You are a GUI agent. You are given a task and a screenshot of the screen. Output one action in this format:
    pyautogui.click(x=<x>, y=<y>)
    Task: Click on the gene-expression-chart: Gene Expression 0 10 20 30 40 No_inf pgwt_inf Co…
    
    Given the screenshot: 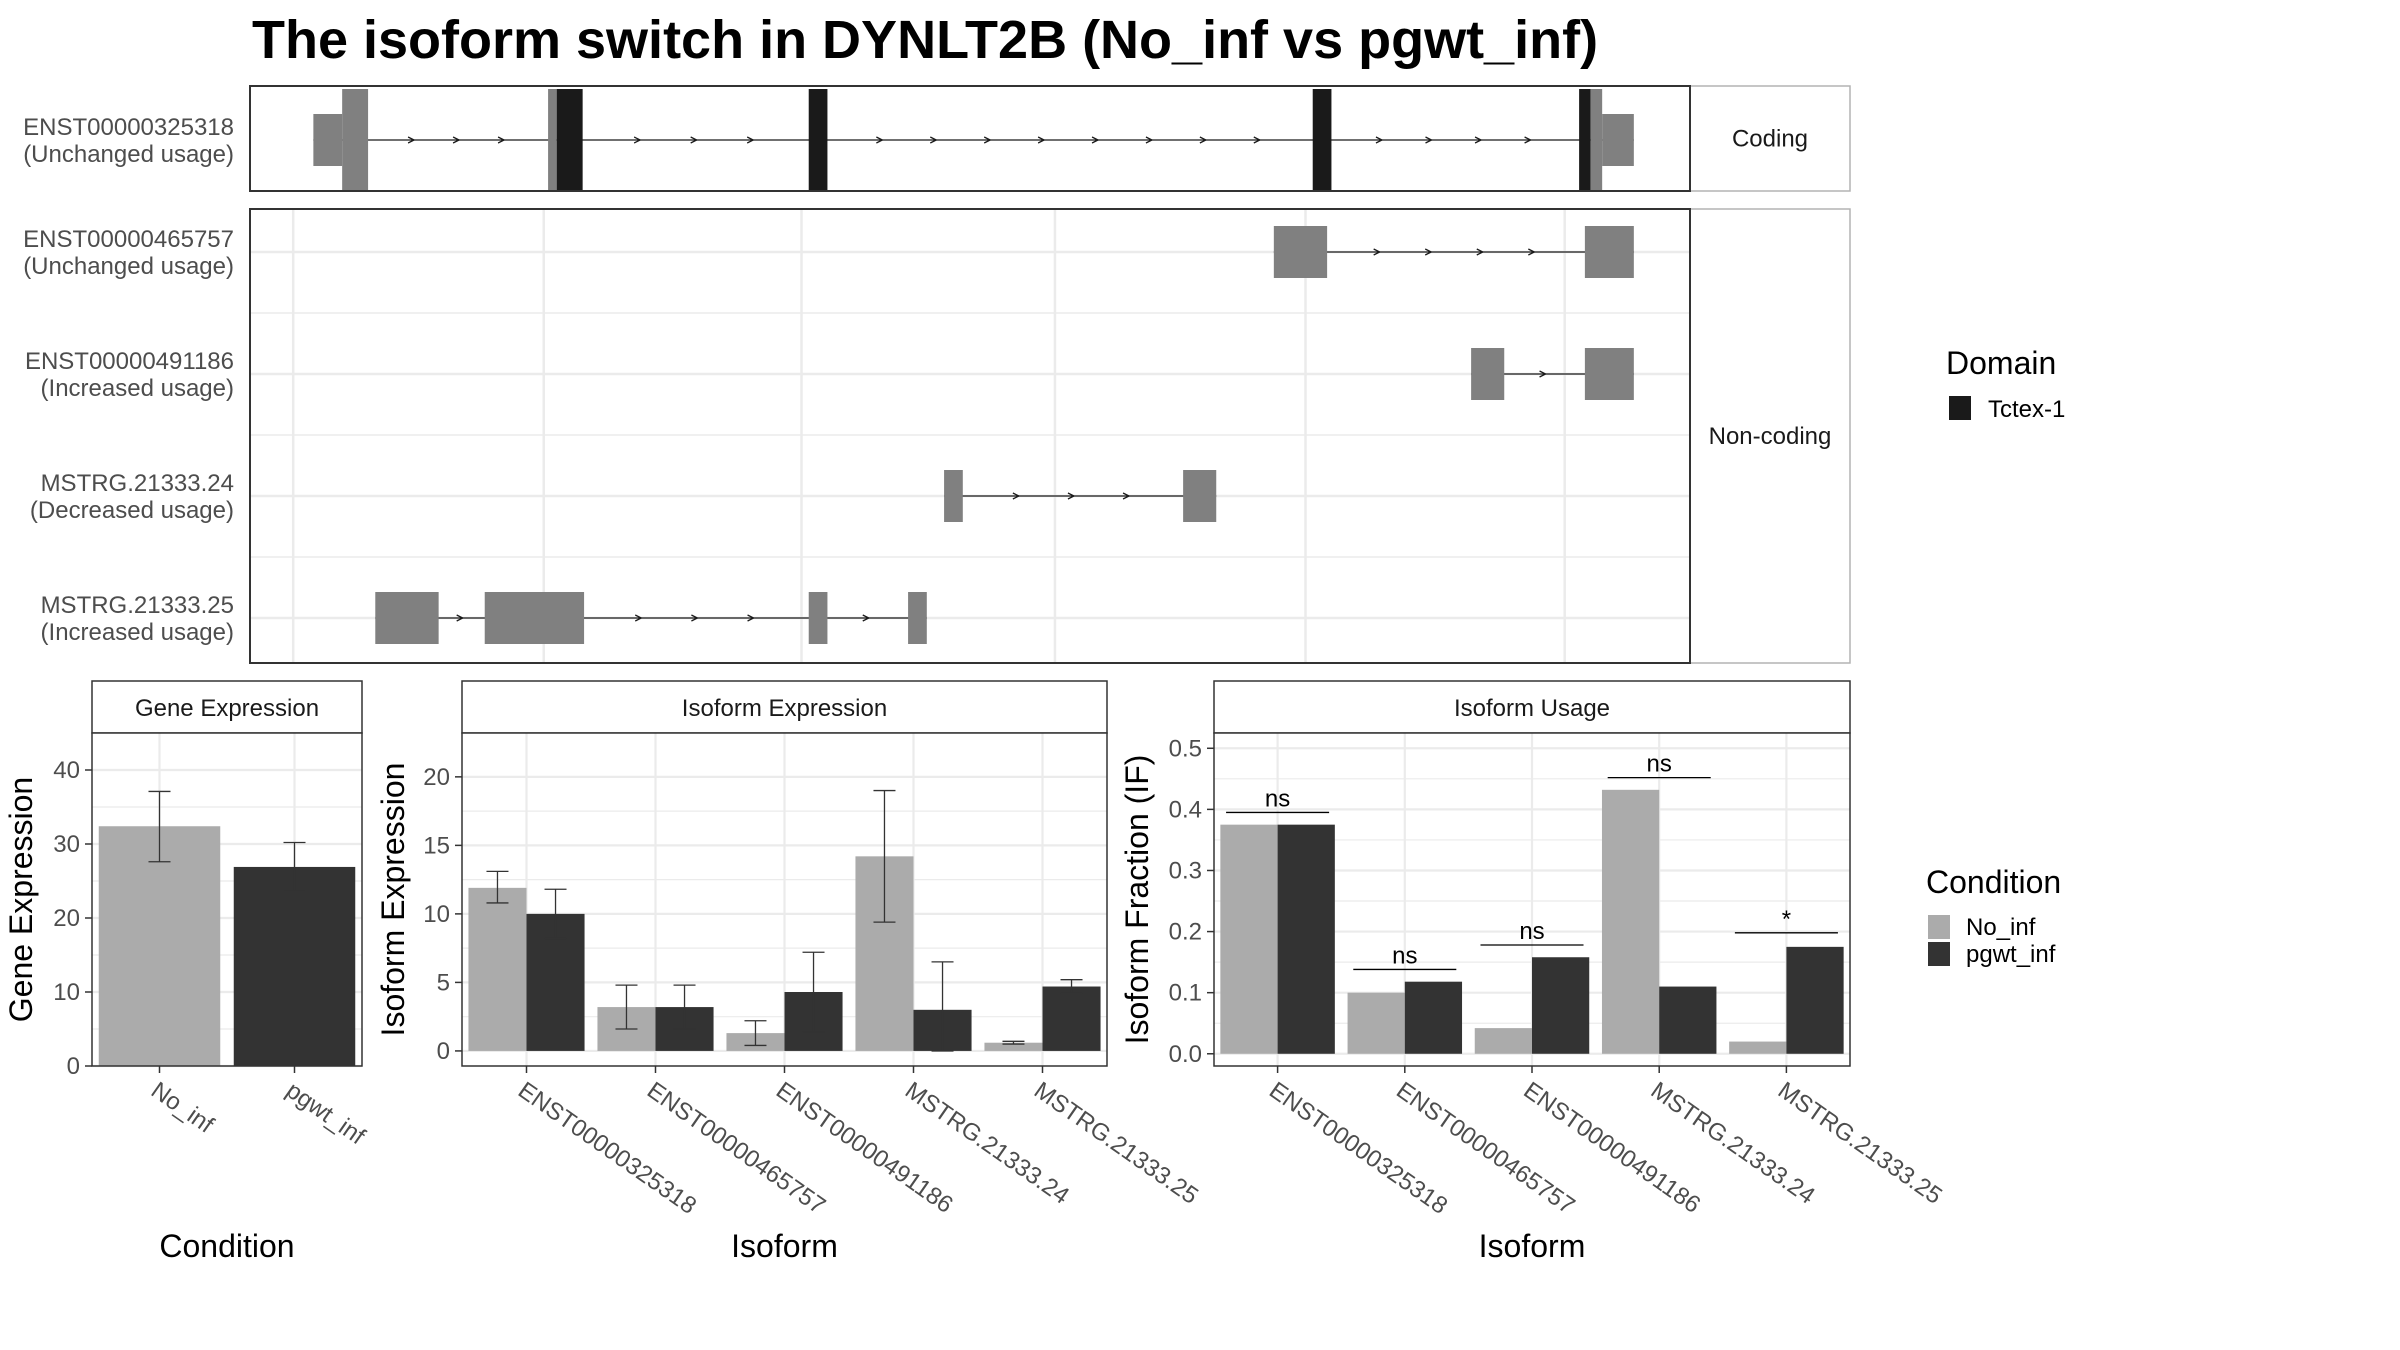 What is the action you would take?
    pyautogui.click(x=186, y=972)
    